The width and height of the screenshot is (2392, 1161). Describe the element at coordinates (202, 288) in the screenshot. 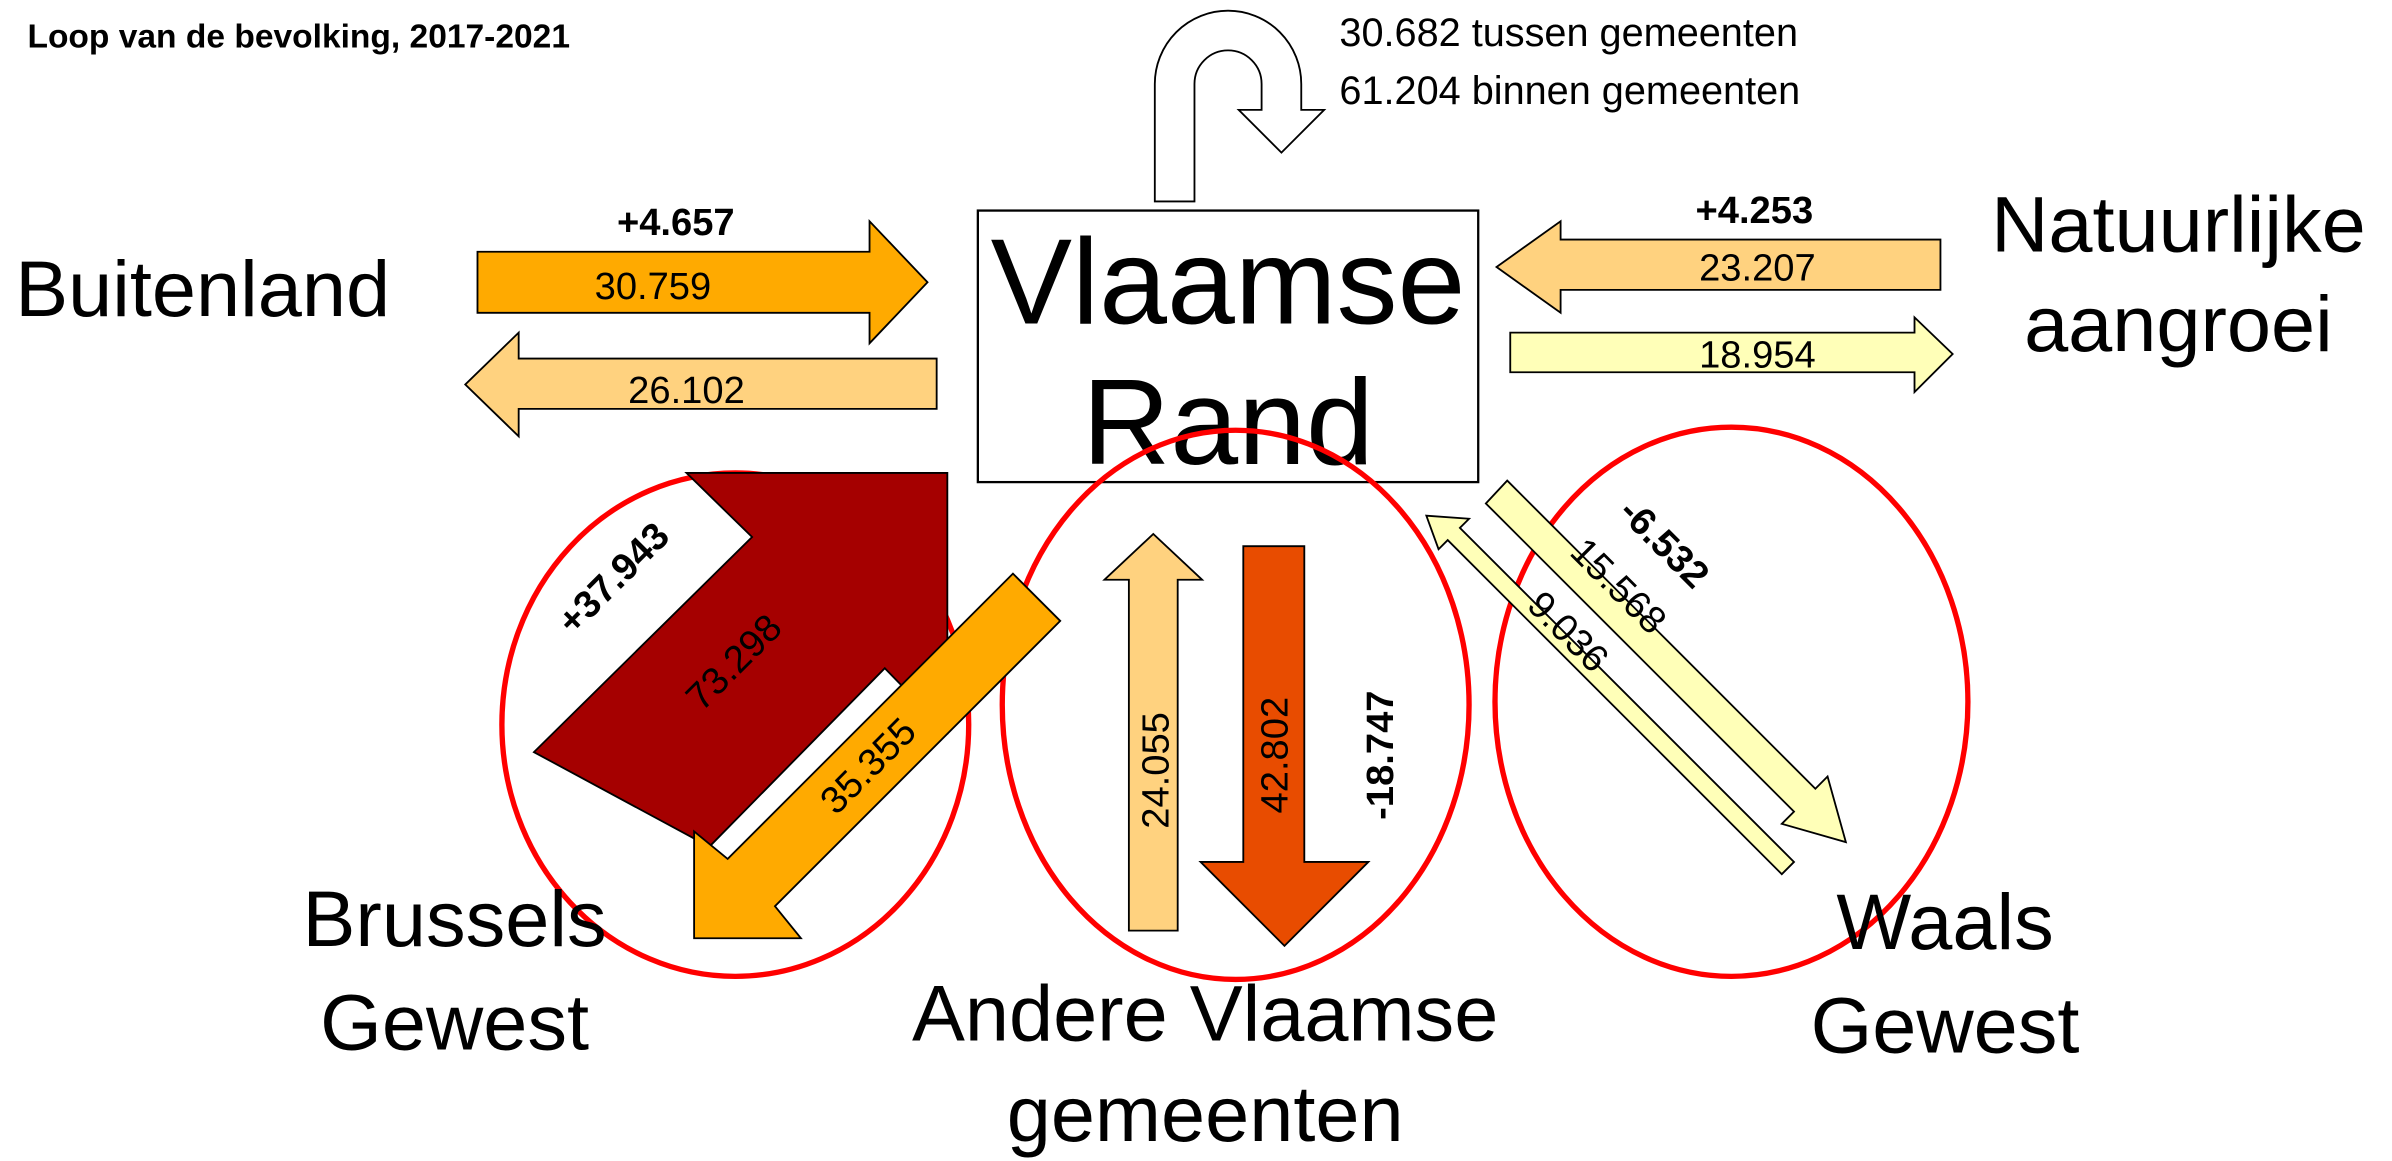

I see `node-label: Buitenland` at that location.